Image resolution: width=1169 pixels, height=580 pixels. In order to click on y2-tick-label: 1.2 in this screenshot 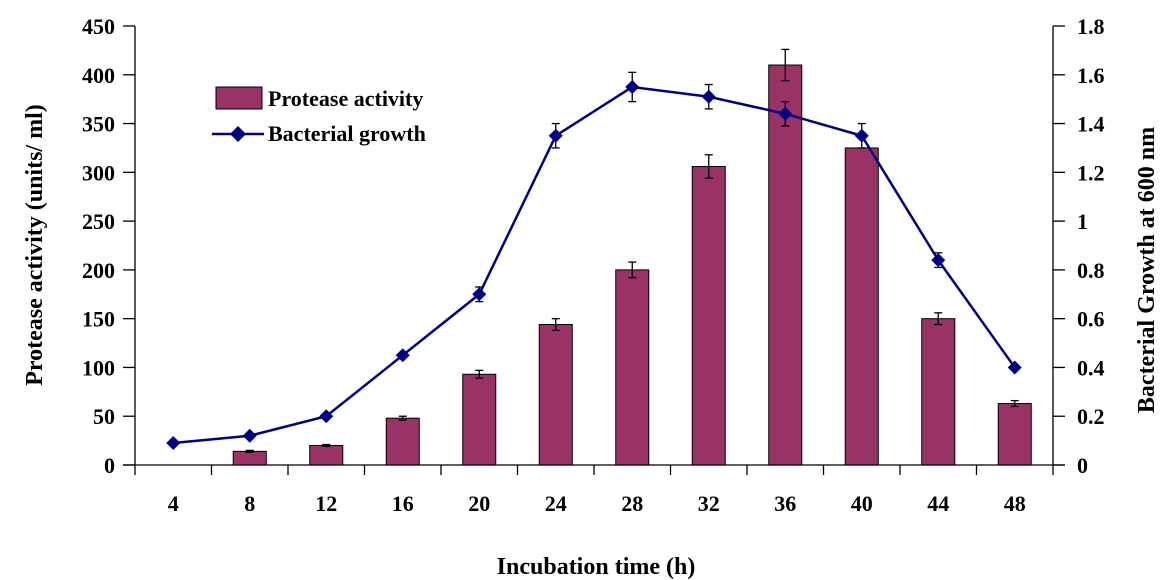, I will do `click(1091, 172)`.